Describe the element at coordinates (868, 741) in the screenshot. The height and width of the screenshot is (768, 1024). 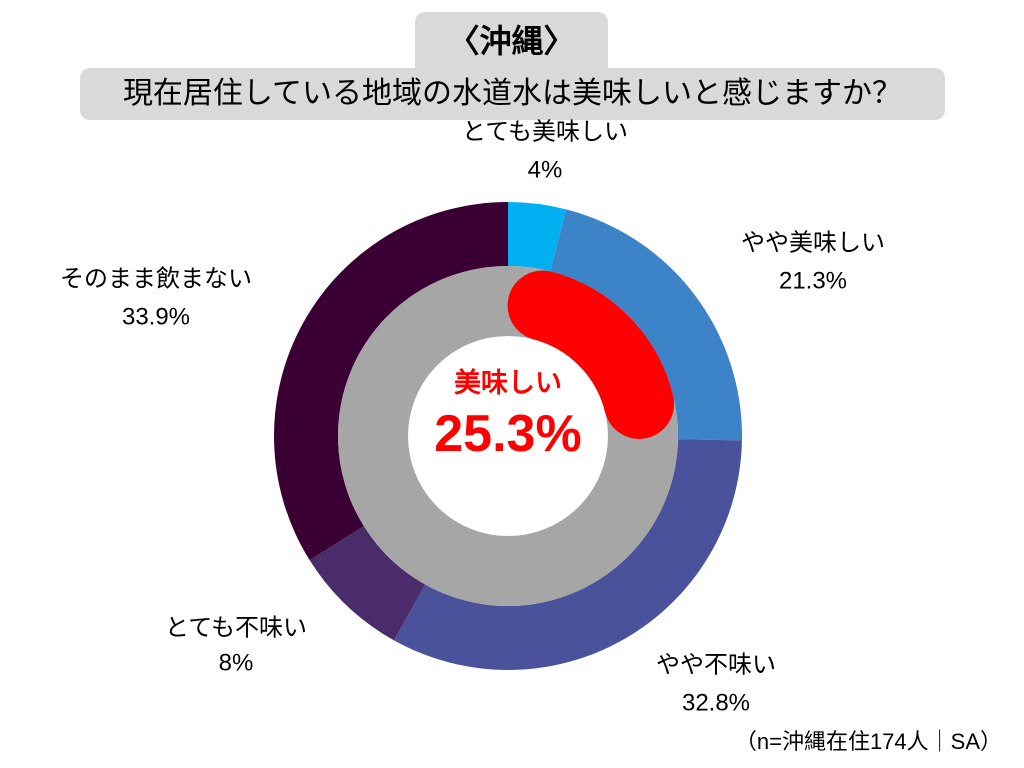
I see `sample-note: （n=沖縄在住174人｜SA）` at that location.